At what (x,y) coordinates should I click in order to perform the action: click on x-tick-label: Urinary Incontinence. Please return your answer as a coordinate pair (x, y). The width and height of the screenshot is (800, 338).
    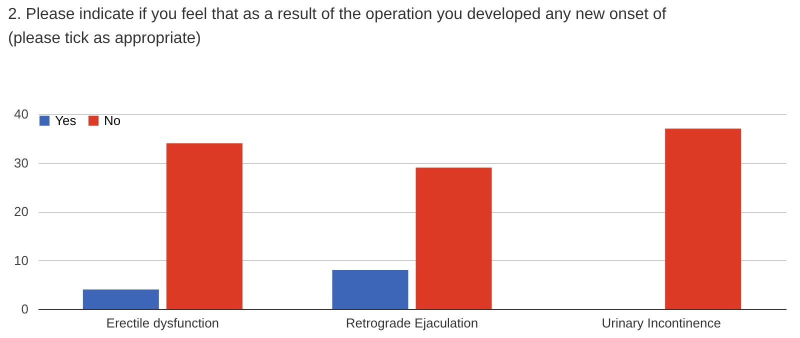
    Looking at the image, I should click on (661, 323).